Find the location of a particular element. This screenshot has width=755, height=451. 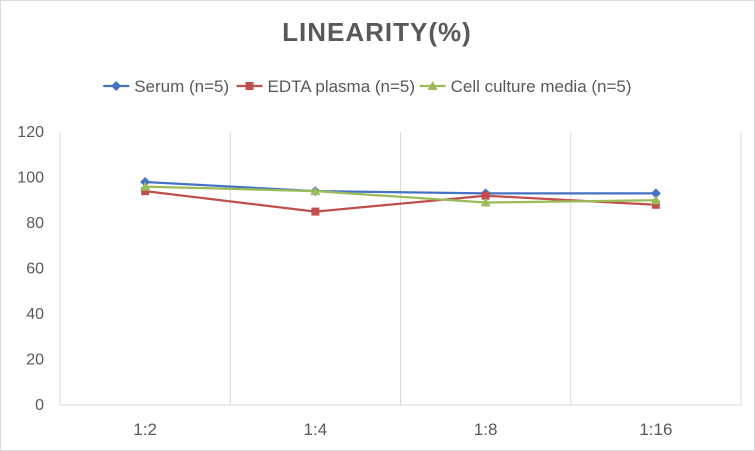

chart-title: LINEARITY(%) is located at coordinates (377, 32).